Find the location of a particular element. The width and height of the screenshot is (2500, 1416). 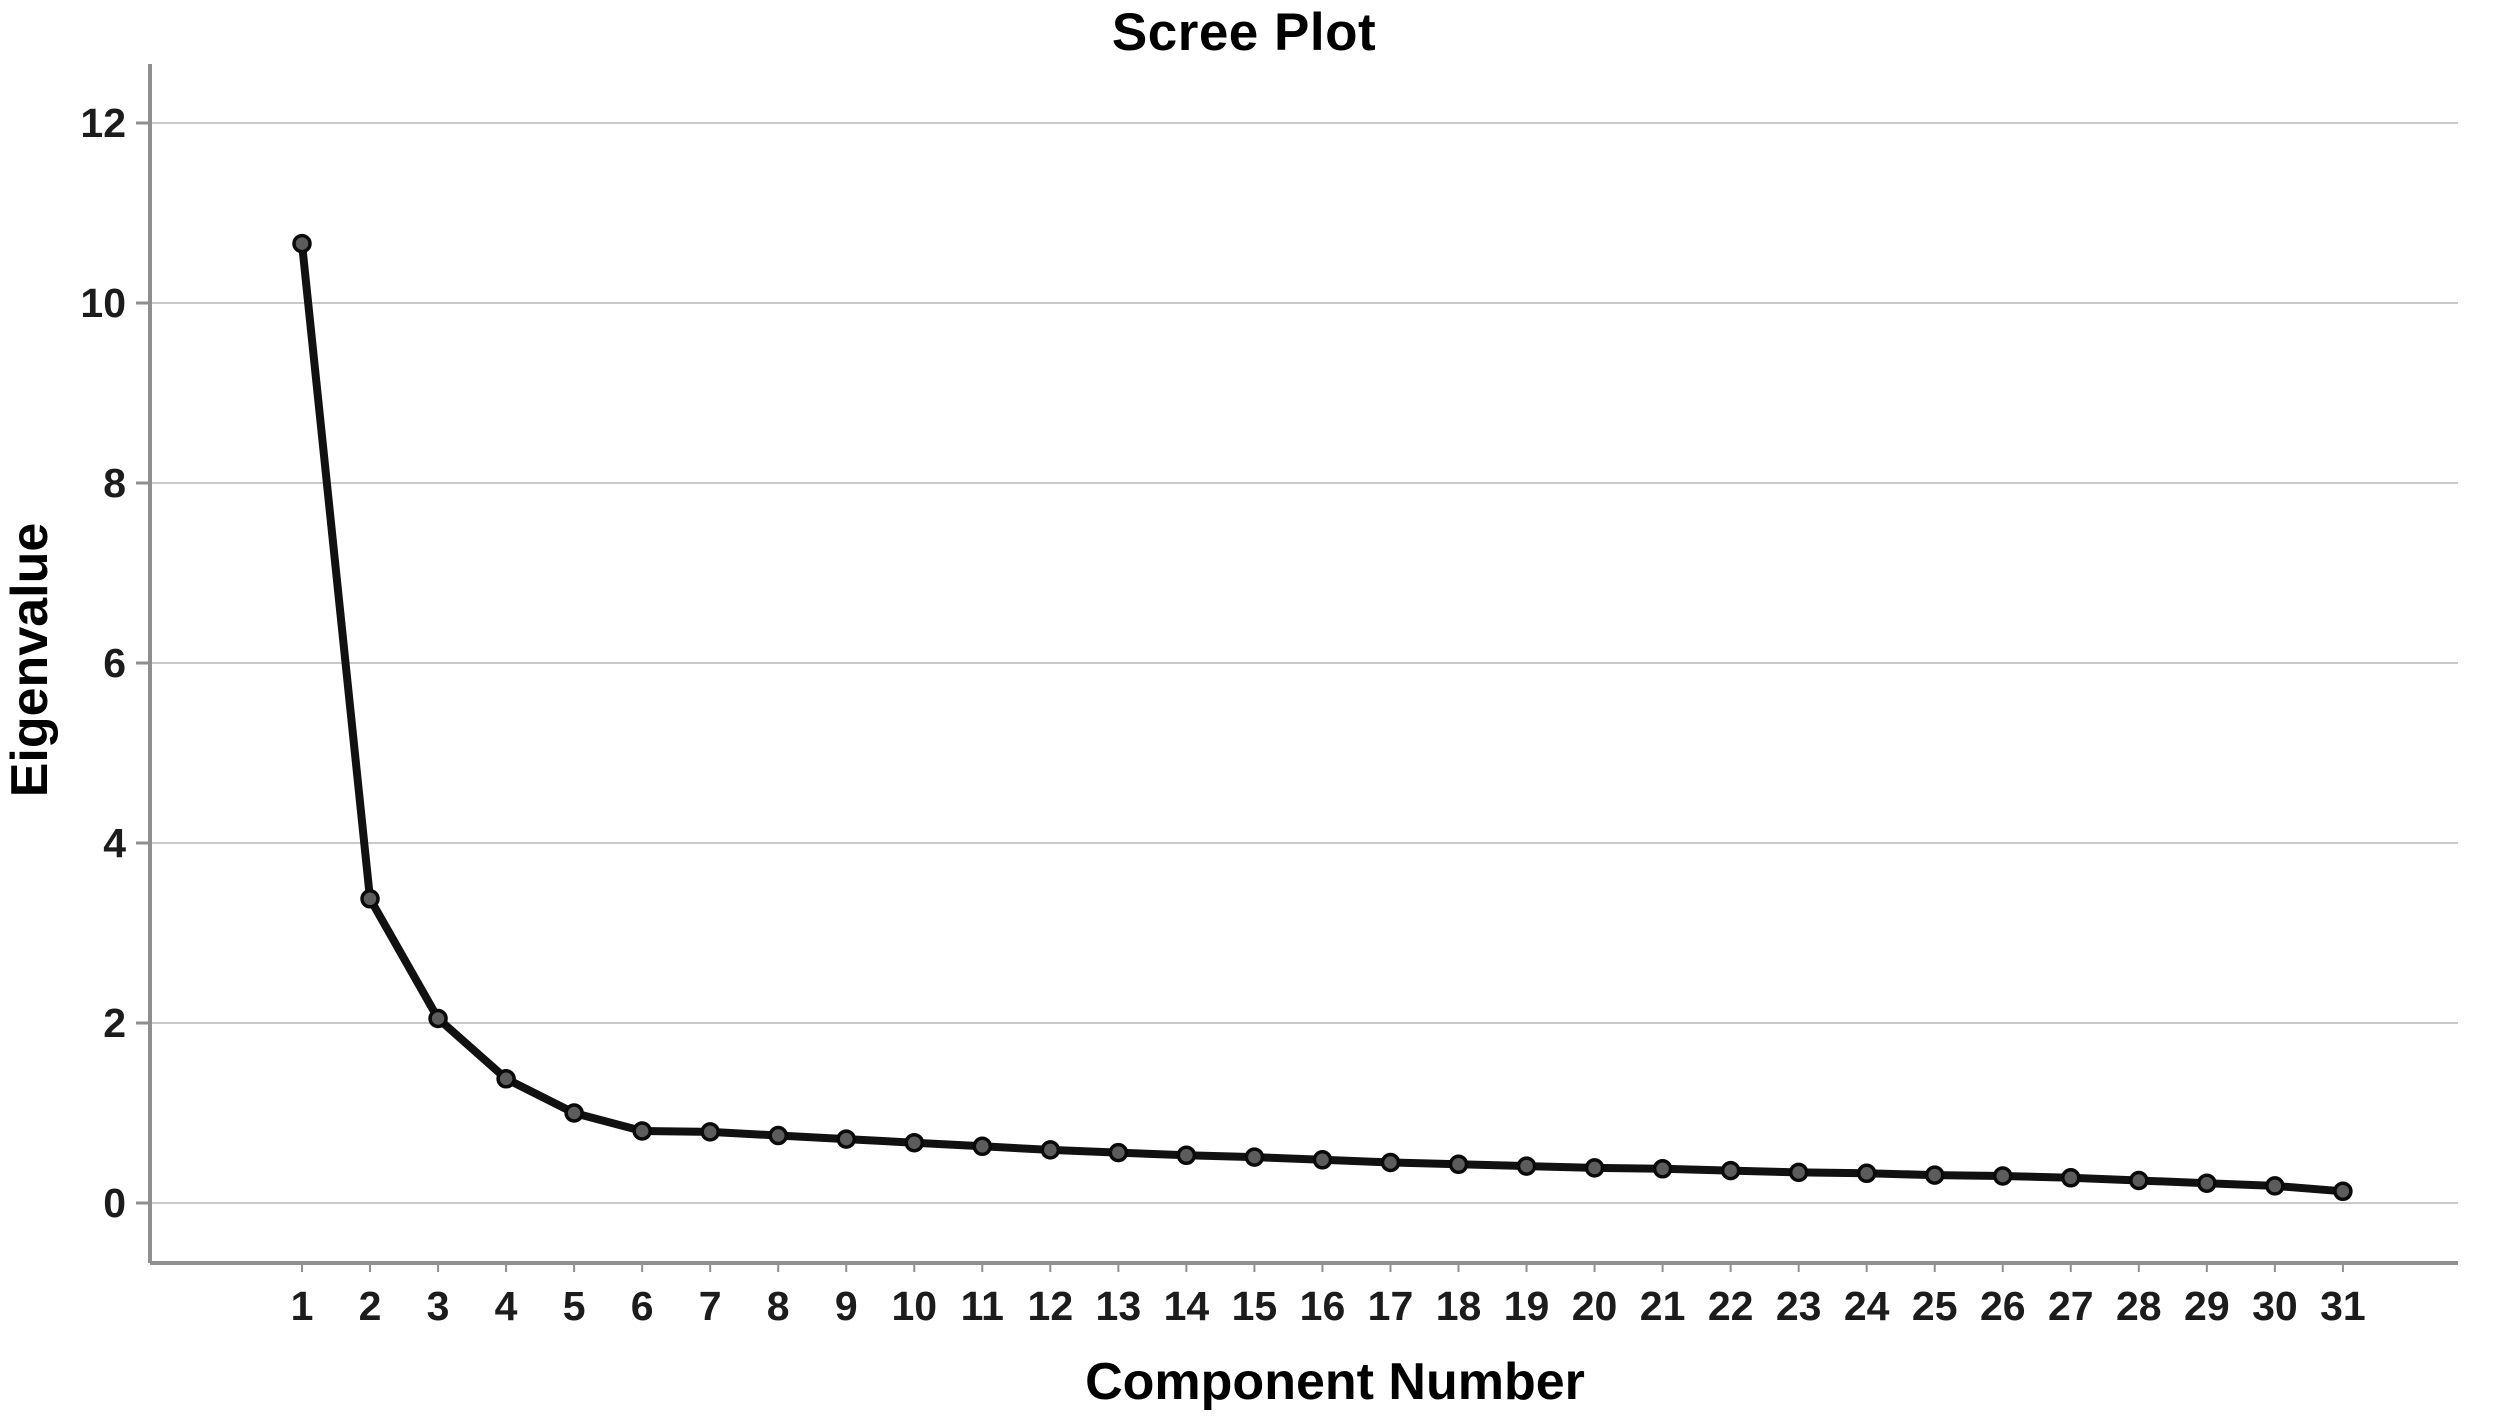

x-tick-label: 4 is located at coordinates (506, 1306).